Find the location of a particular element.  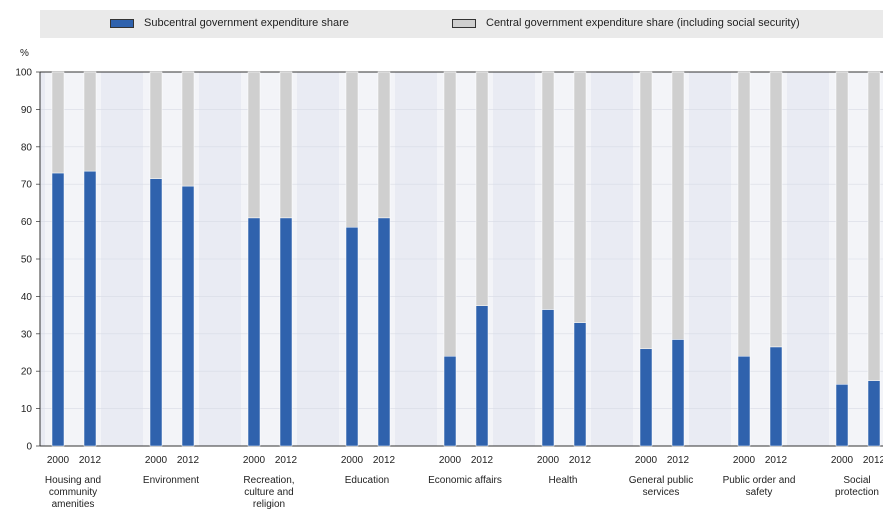

y-tick-label: 0 is located at coordinates (29, 447).